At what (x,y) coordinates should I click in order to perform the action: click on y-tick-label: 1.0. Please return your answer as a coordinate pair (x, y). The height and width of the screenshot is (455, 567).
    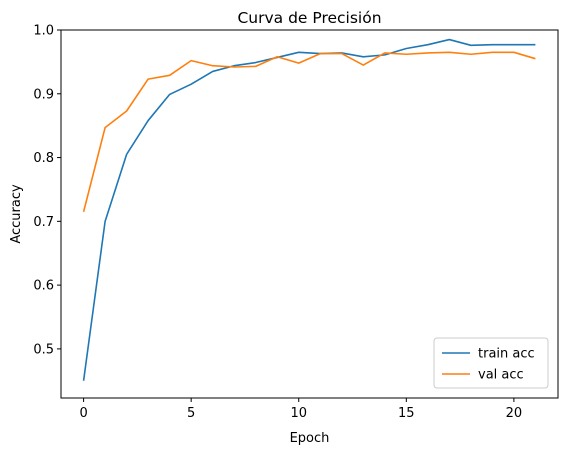
    Looking at the image, I should click on (43, 31).